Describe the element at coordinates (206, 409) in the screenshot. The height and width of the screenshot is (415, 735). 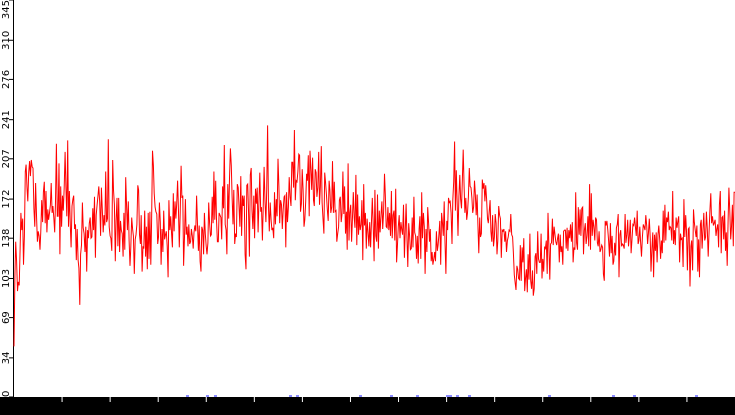
I see `x-tick-label: 14:04` at that location.